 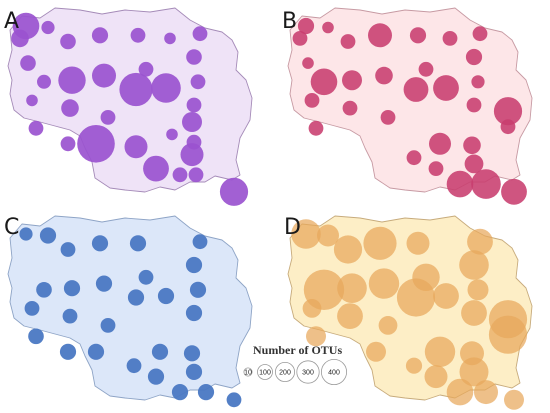 What do you see at coordinates (265, 373) in the screenshot?
I see `legend-label: 100` at bounding box center [265, 373].